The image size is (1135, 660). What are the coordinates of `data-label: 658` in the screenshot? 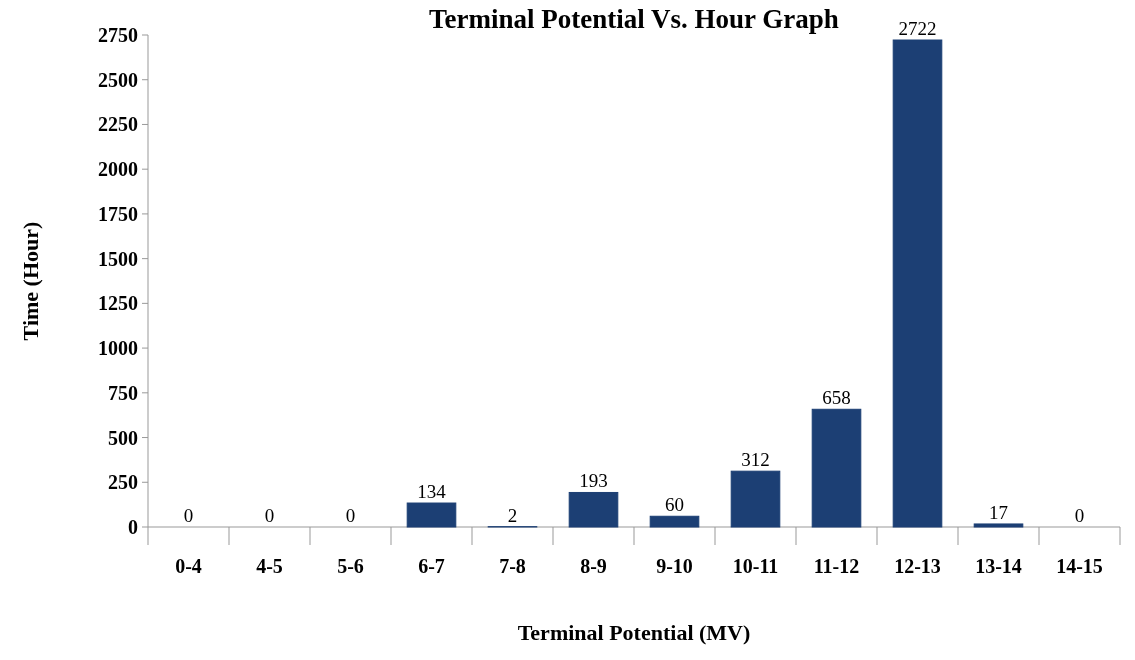 It's located at (836, 398).